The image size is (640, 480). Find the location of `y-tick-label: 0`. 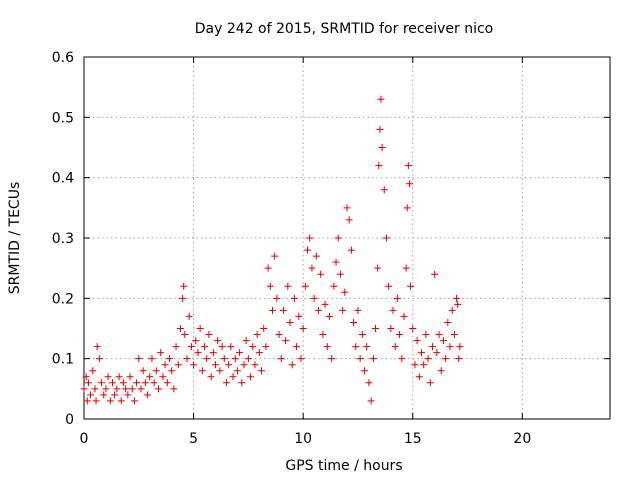

y-tick-label: 0 is located at coordinates (69, 420).